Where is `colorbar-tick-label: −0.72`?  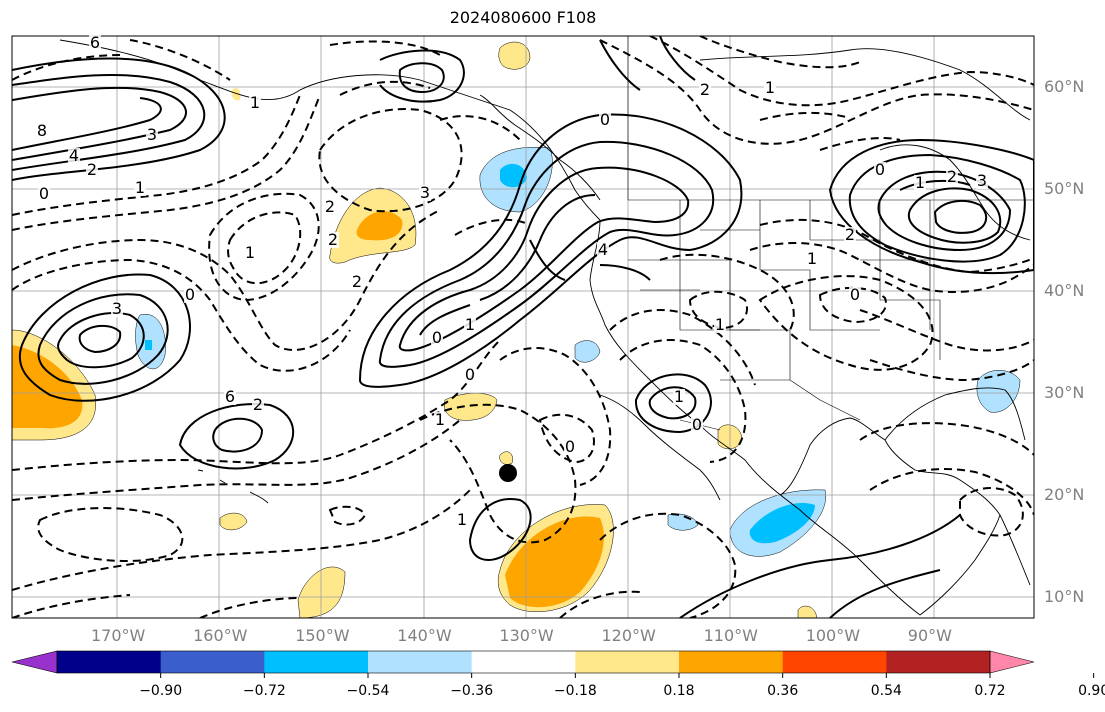 colorbar-tick-label: −0.72 is located at coordinates (264, 691).